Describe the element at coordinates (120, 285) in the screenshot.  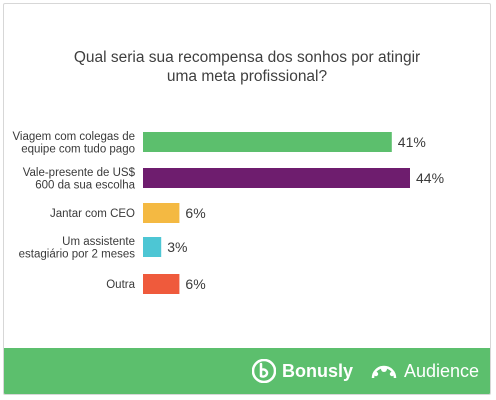
I see `category-label: Outra` at that location.